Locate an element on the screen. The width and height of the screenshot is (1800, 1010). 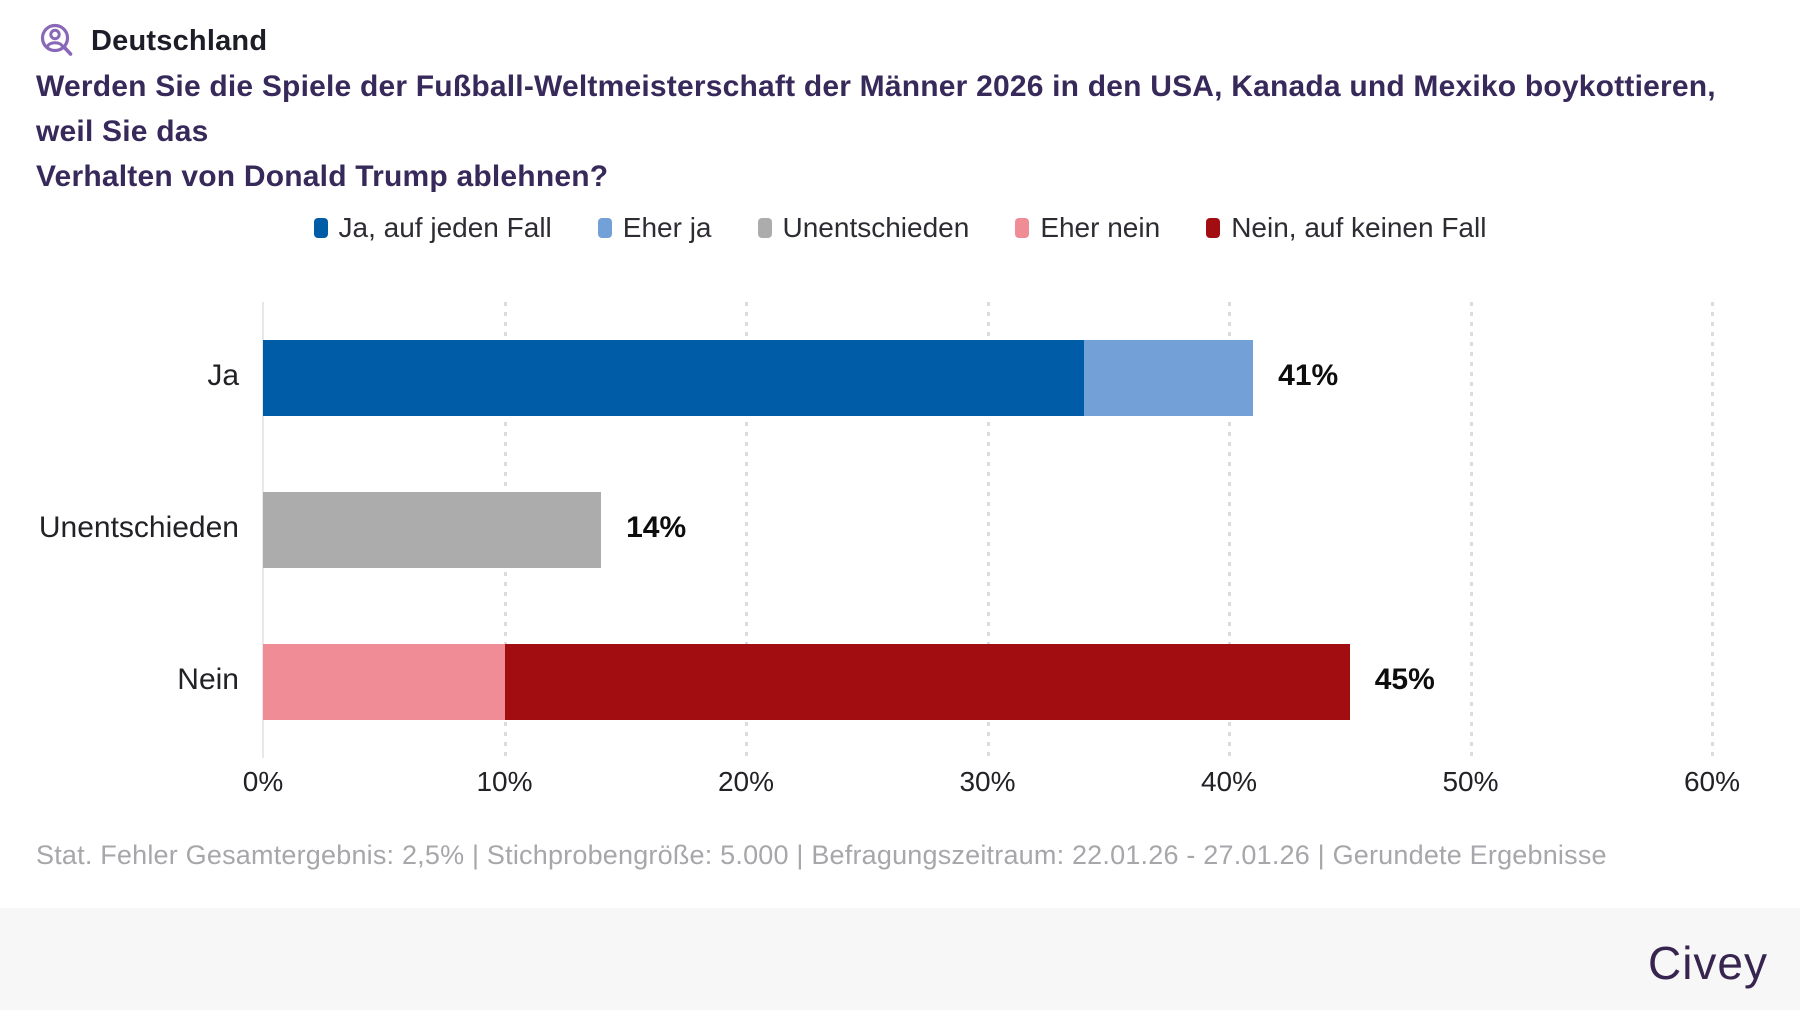
category-label: Ja is located at coordinates (223, 375).